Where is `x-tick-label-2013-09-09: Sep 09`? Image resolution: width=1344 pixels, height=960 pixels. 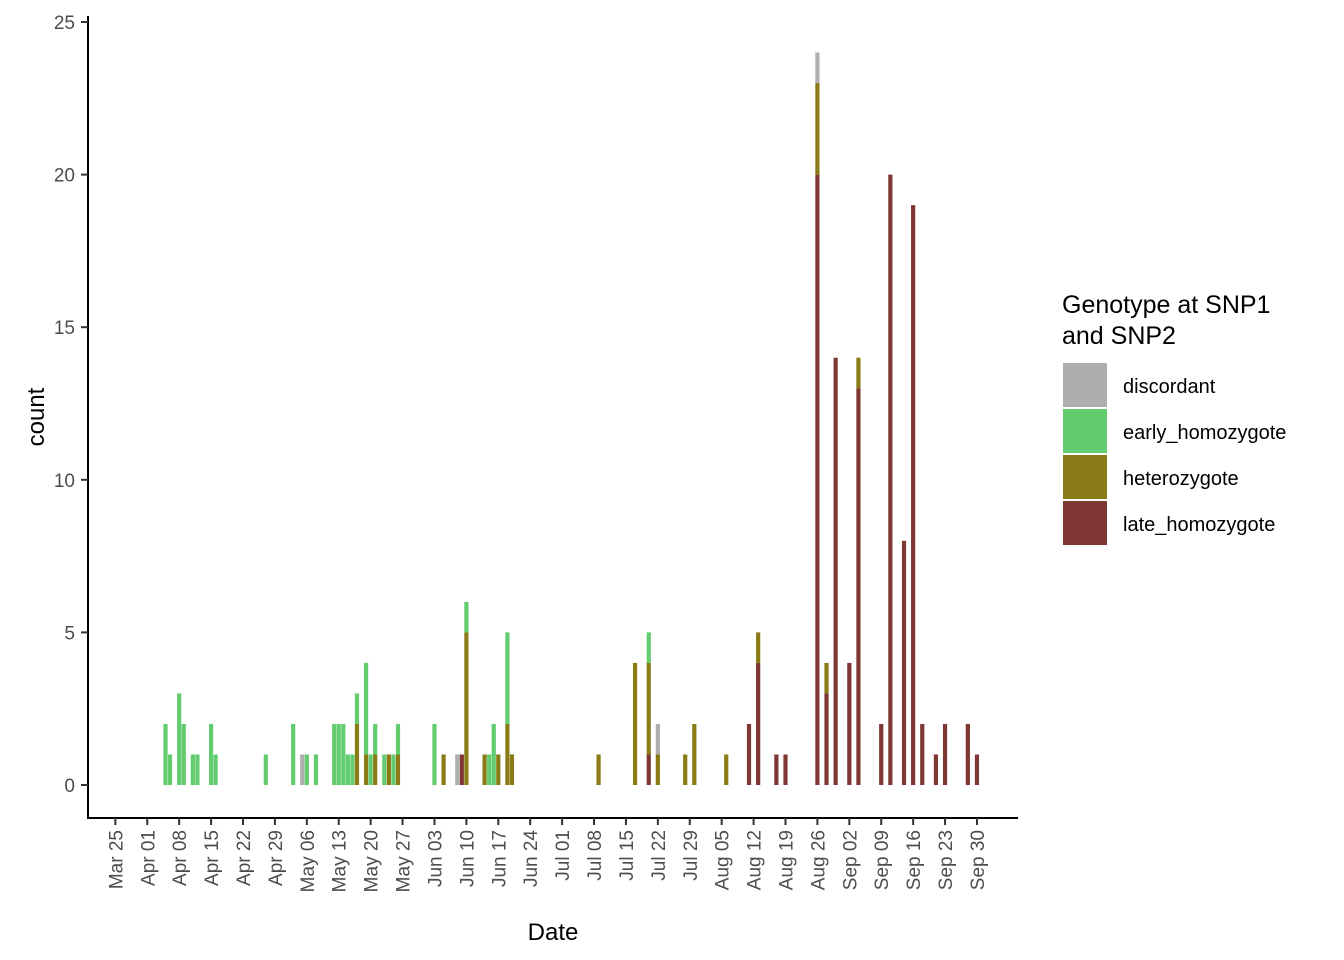 x-tick-label-2013-09-09: Sep 09 is located at coordinates (882, 860).